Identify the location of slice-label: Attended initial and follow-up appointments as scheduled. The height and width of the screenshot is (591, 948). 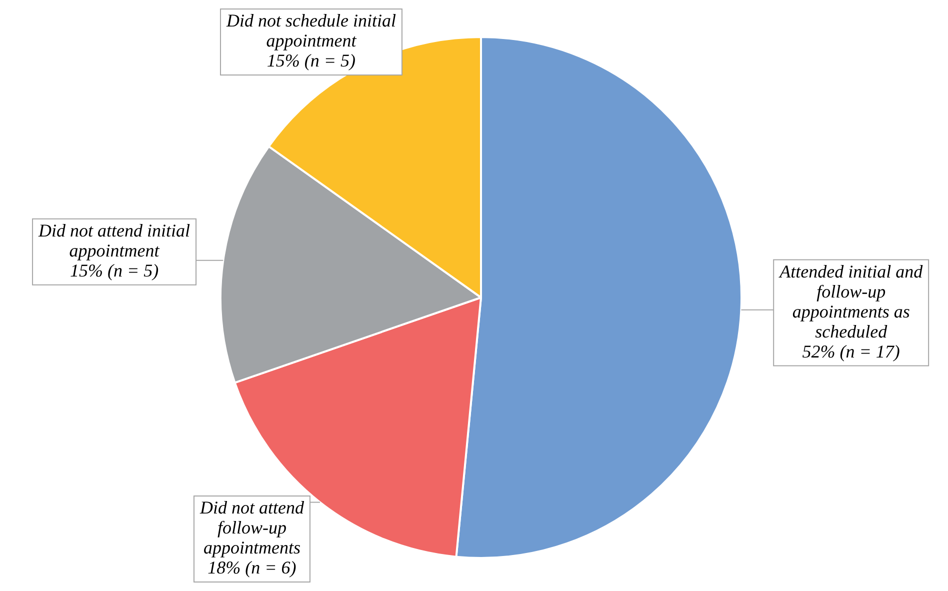
(851, 301).